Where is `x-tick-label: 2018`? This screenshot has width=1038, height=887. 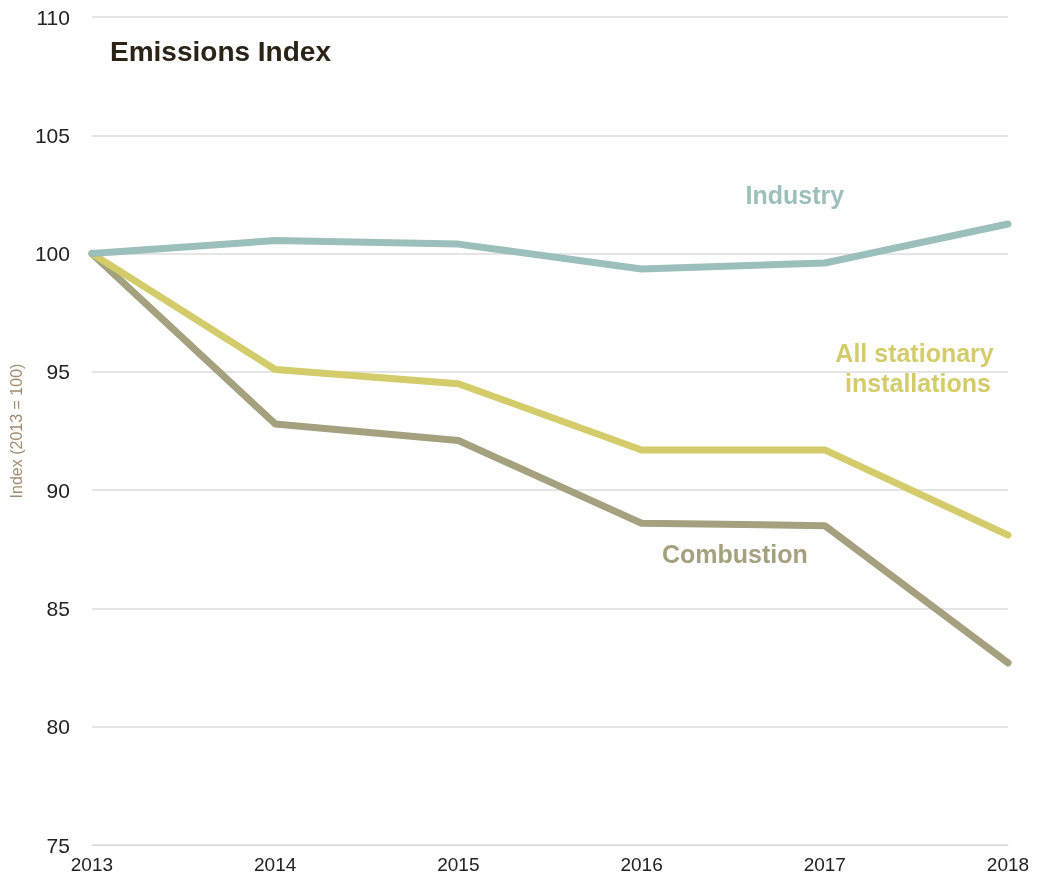 x-tick-label: 2018 is located at coordinates (1008, 864).